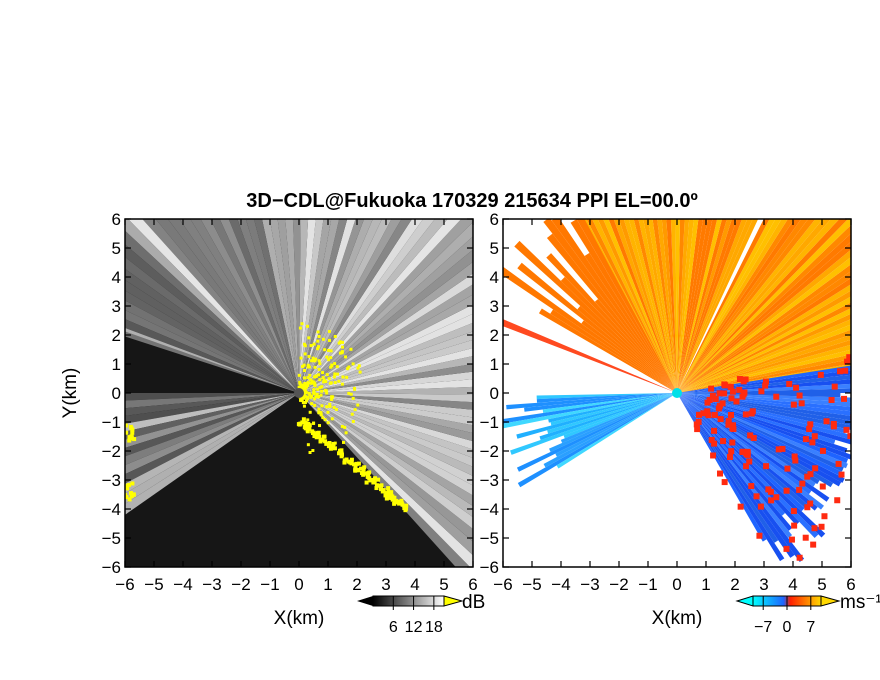  Describe the element at coordinates (414, 627) in the screenshot. I see `colorbar-tick-label: 12` at that location.